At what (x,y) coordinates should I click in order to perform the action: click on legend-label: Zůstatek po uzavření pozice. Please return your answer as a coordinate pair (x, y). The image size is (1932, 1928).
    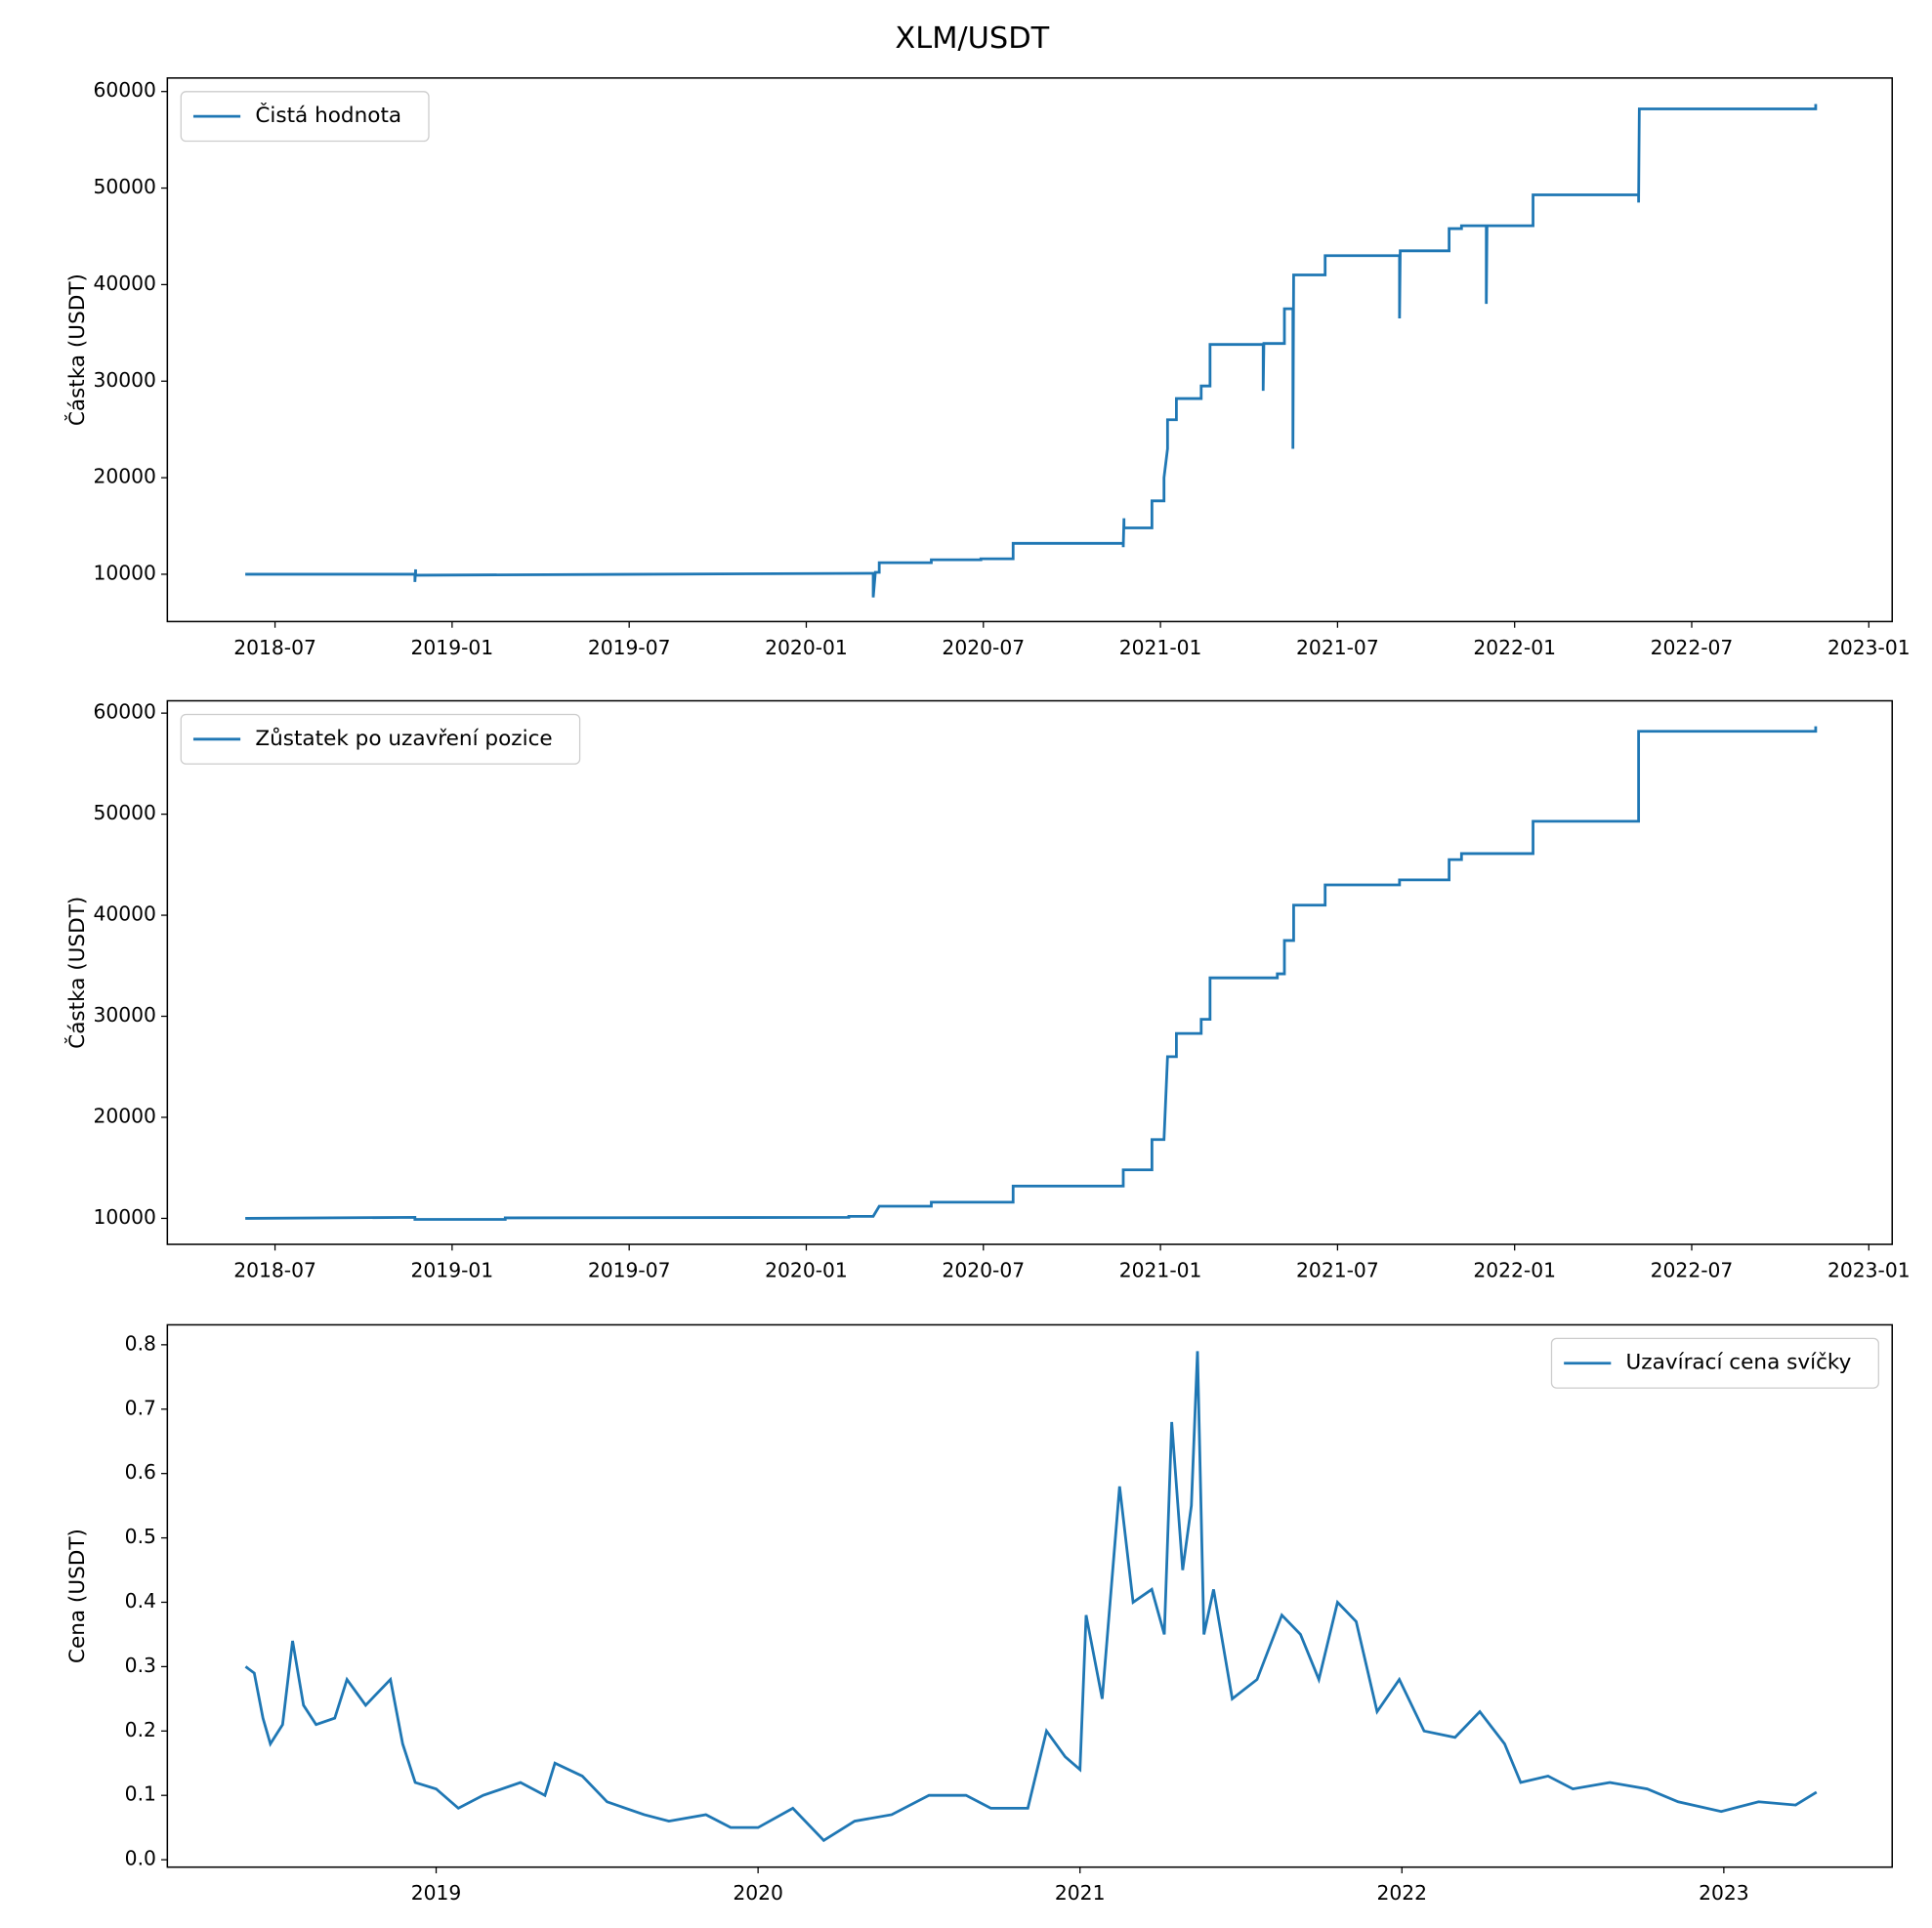
    Looking at the image, I should click on (403, 739).